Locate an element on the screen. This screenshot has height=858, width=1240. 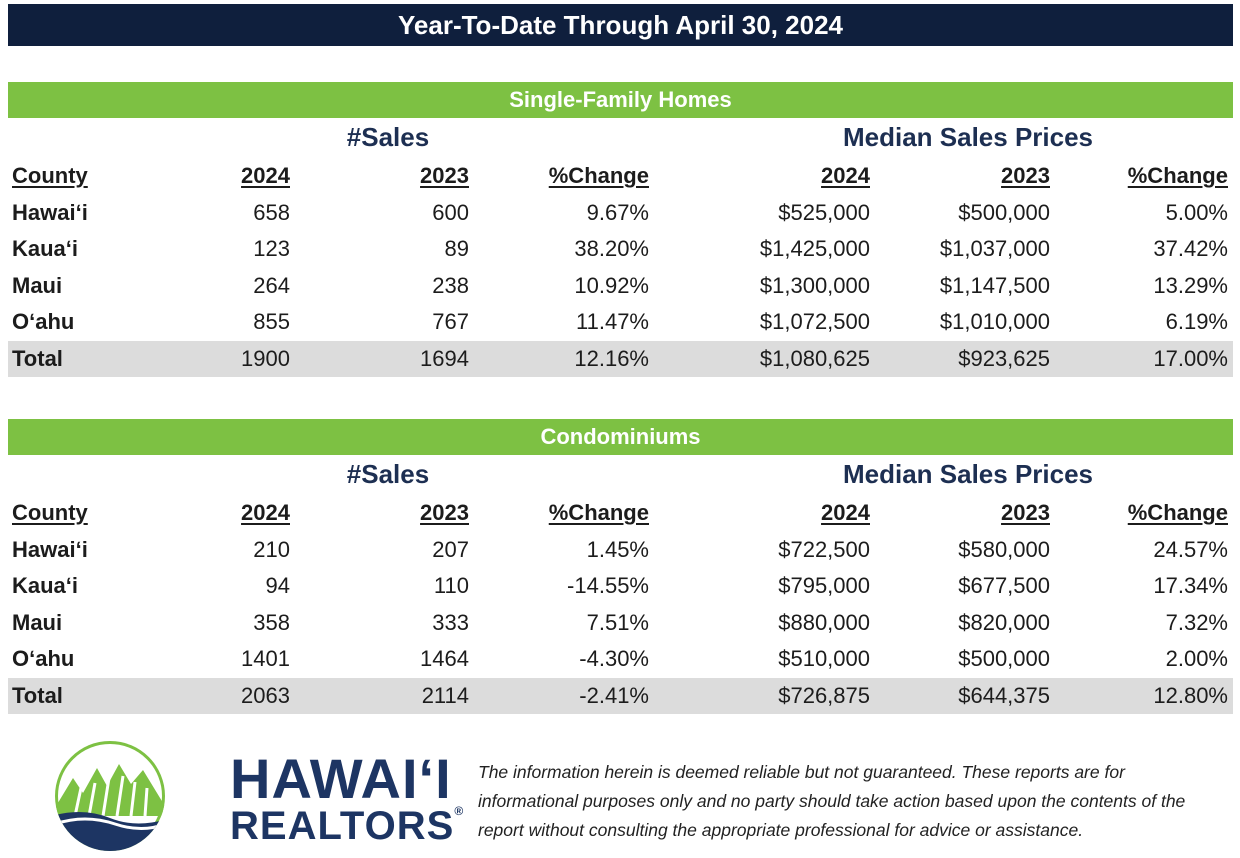
price-2023: $677,500 is located at coordinates (1004, 585).